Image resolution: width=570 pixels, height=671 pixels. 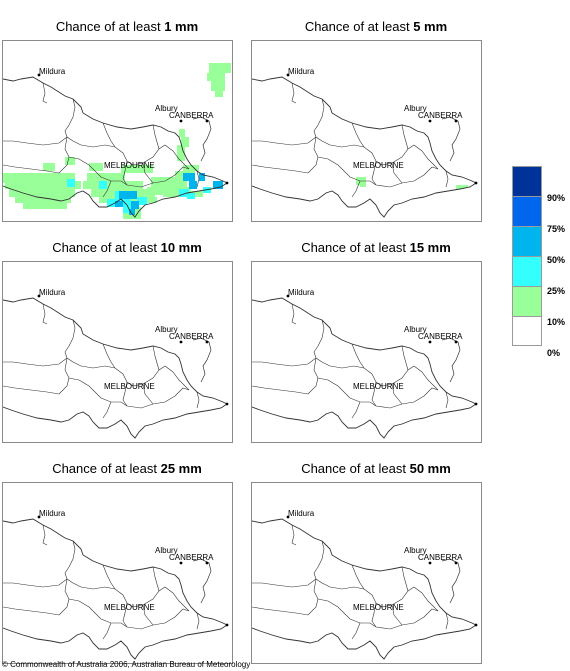 I want to click on panel-title-amount: 5 mm, so click(x=430, y=26).